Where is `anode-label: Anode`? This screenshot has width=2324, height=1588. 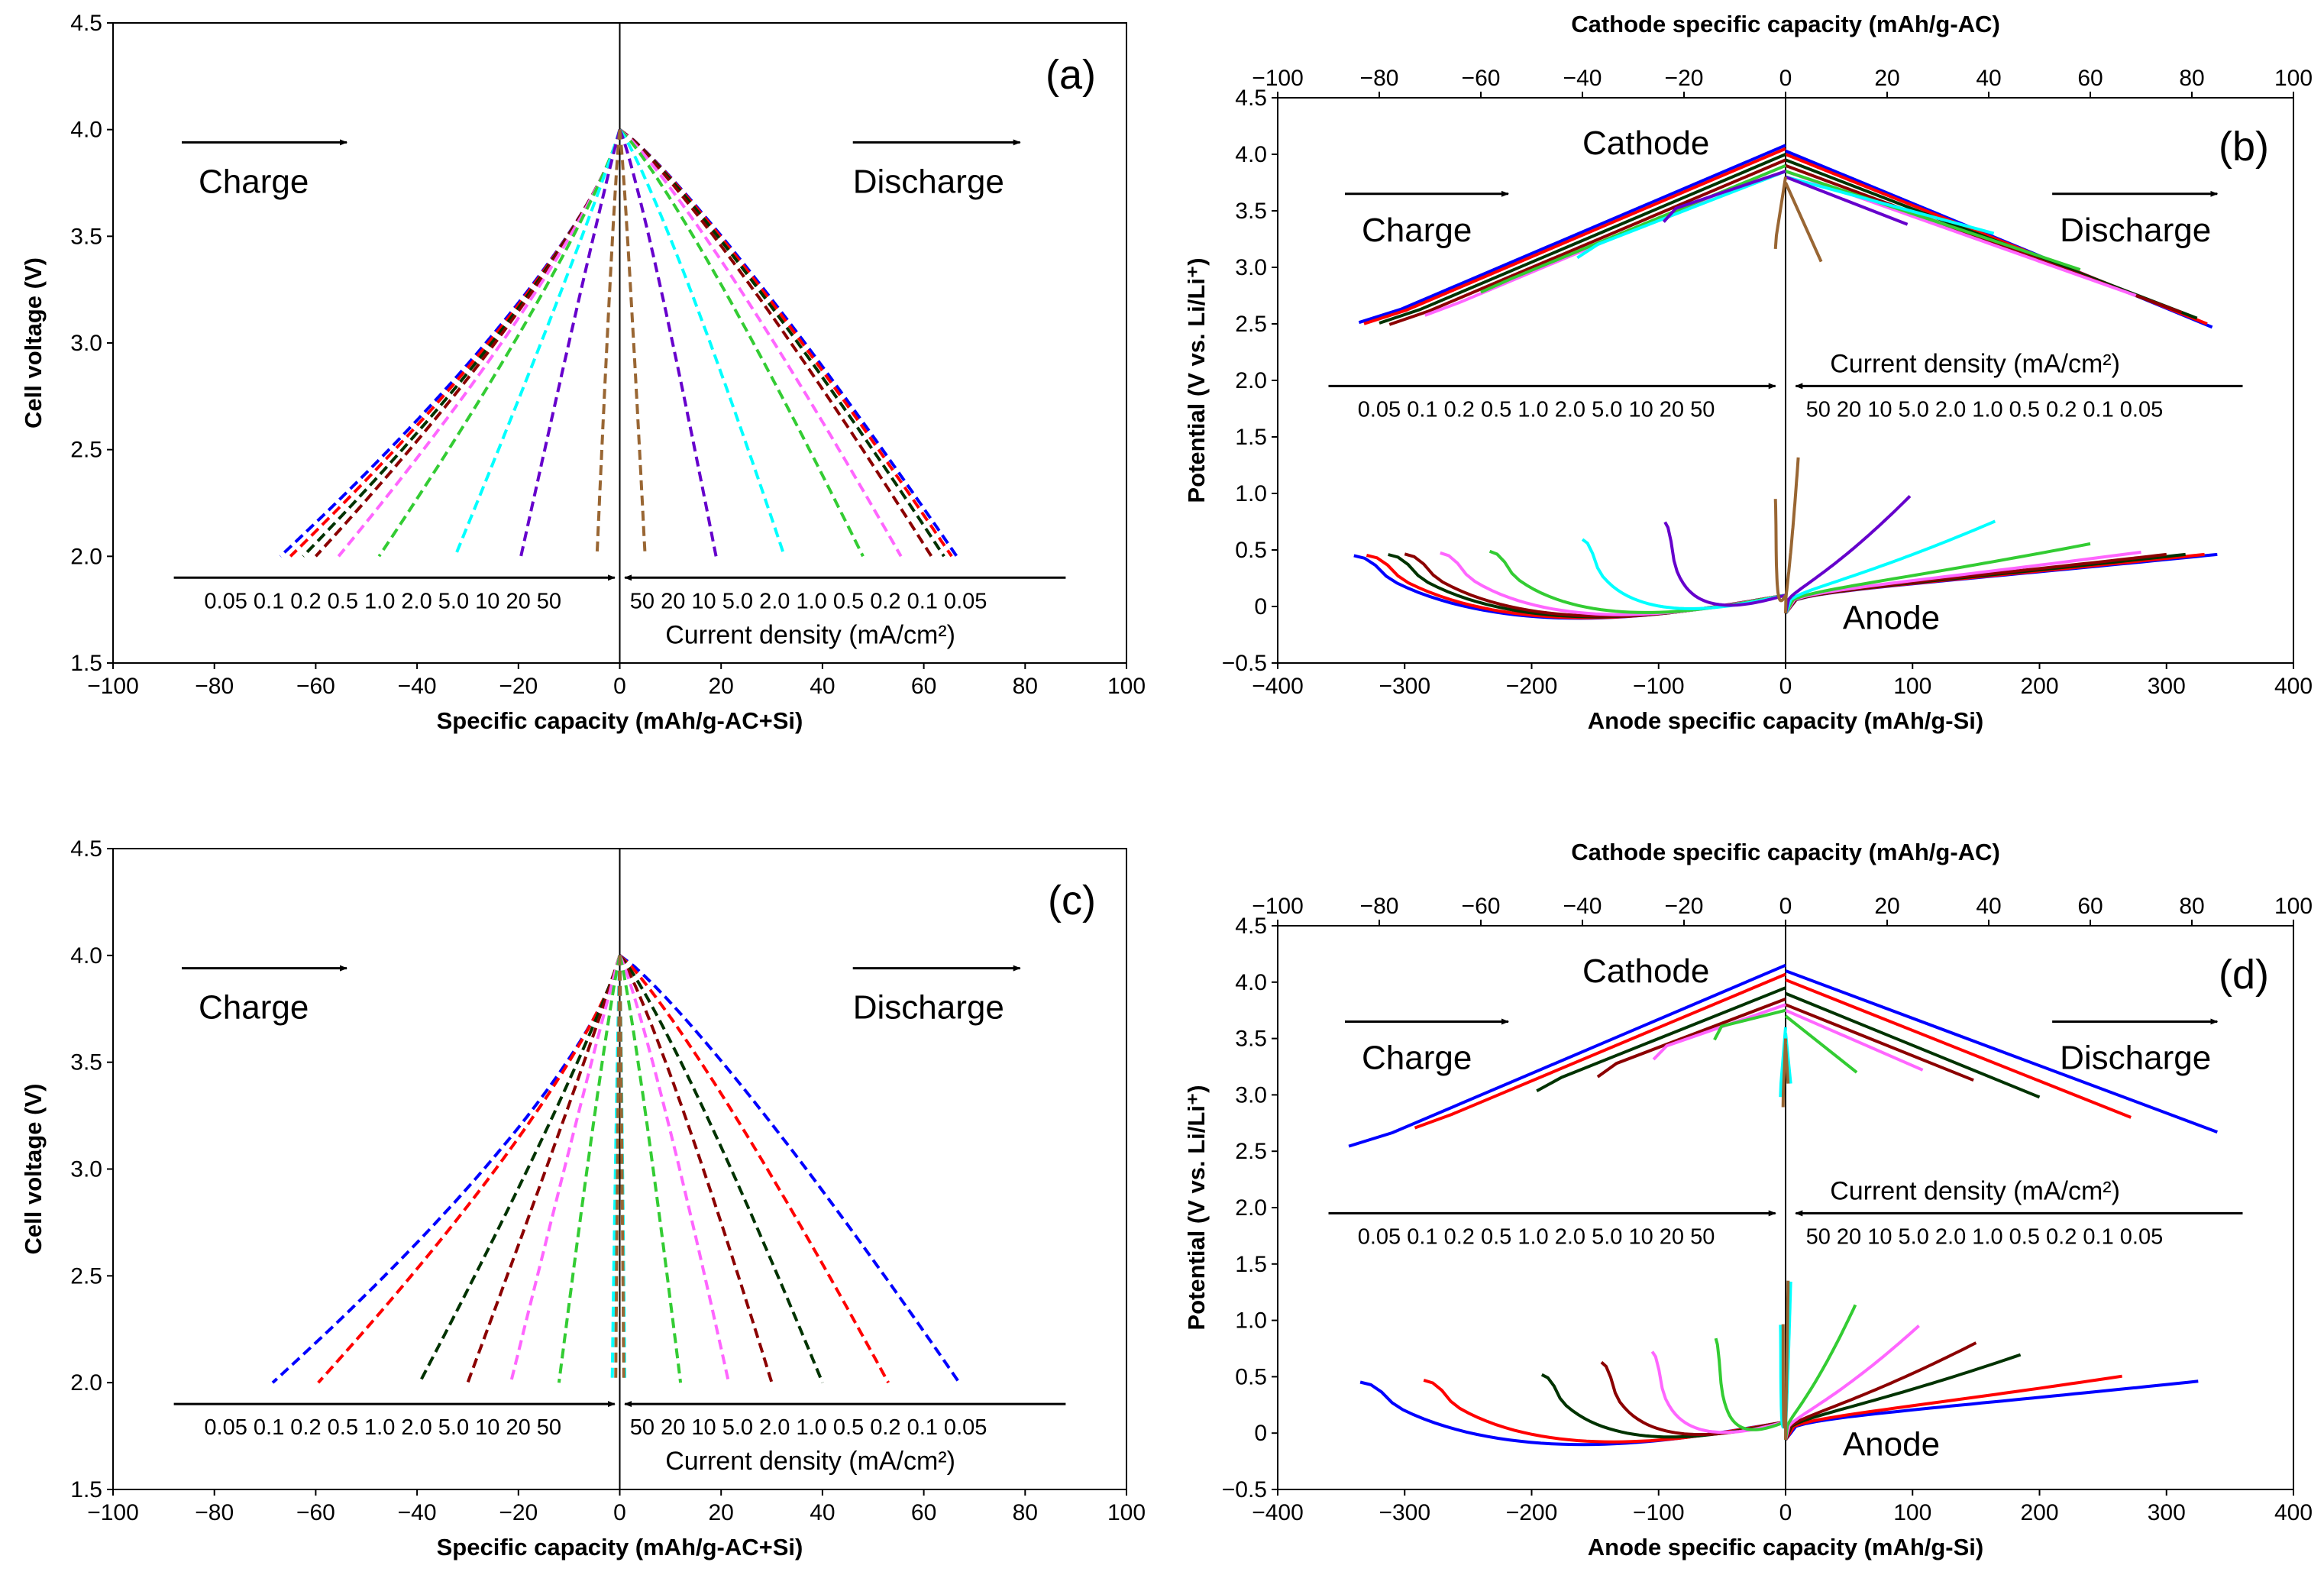
anode-label: Anode is located at coordinates (1891, 1444).